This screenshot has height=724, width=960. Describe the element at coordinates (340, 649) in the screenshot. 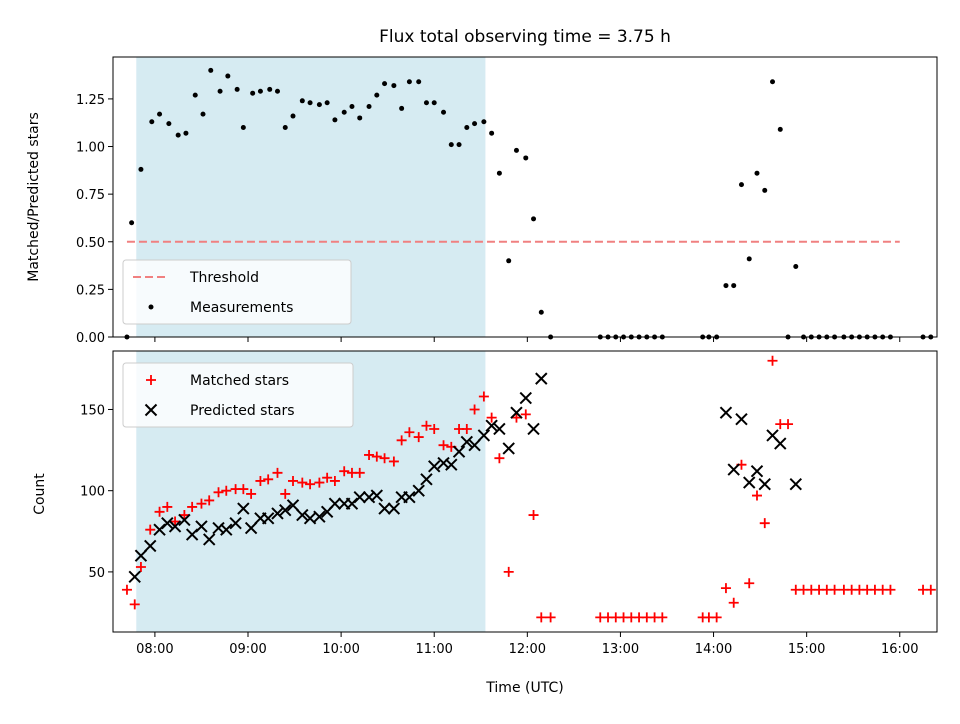

I see `x-tick-label: 10:00` at that location.